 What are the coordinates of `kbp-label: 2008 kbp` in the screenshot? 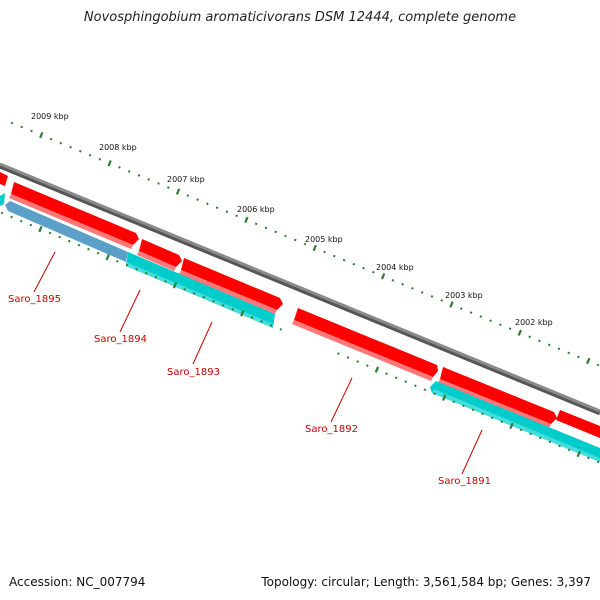 It's located at (118, 147).